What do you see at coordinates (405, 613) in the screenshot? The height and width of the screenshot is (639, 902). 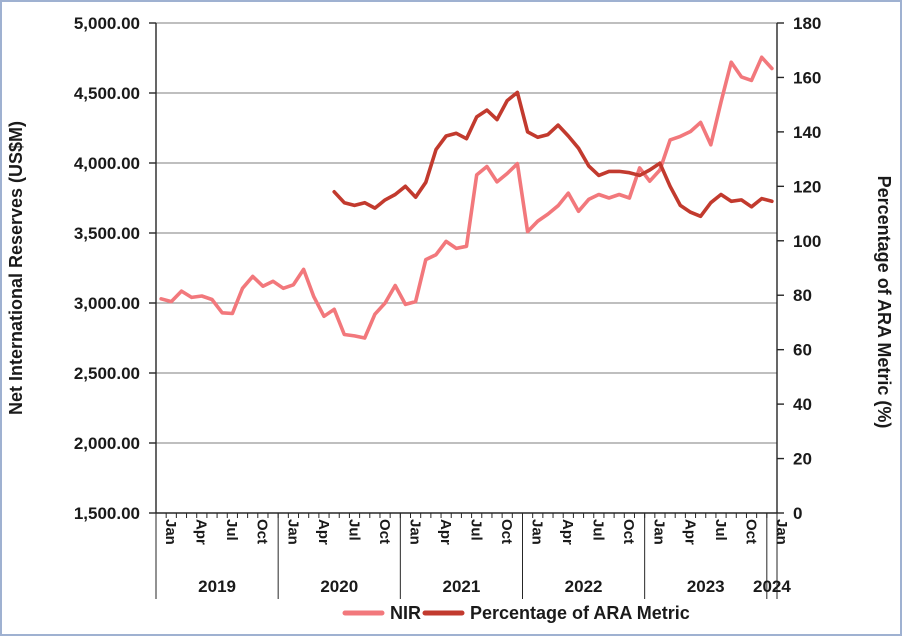 I see `legend-label-nir: NIR` at bounding box center [405, 613].